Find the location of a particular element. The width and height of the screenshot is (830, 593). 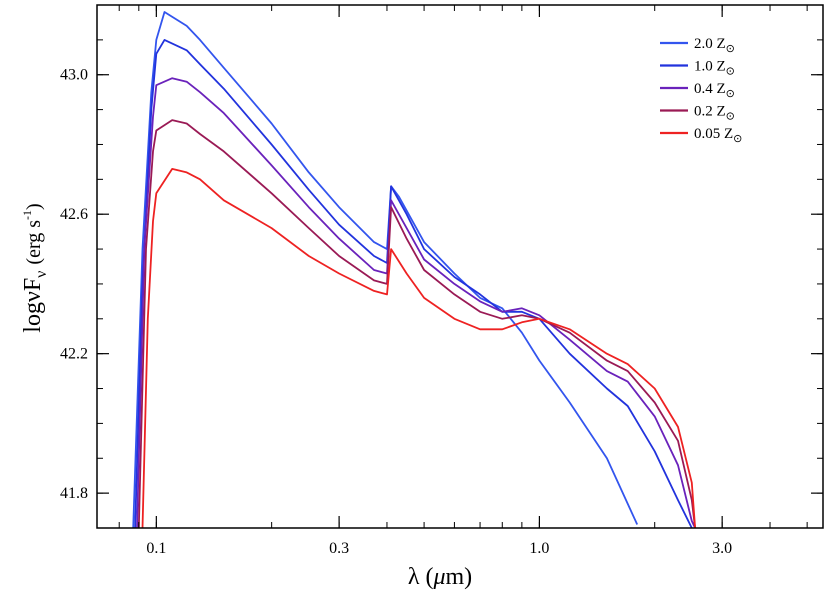

x-tick-label: 0.3 is located at coordinates (339, 548).